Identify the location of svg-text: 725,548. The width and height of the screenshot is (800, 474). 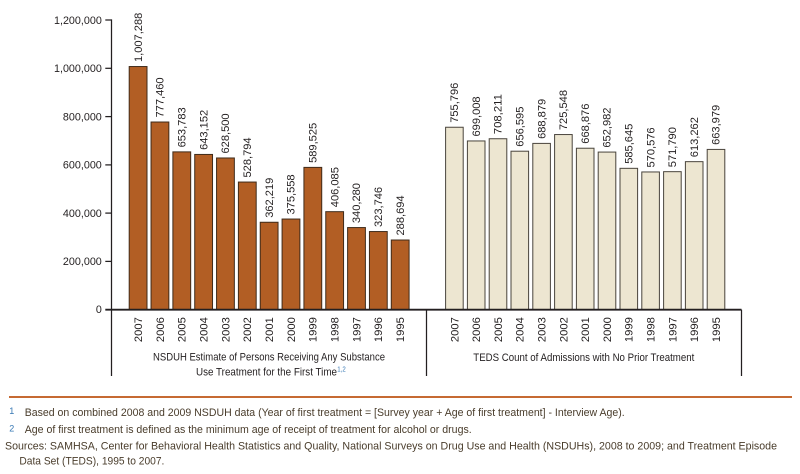
(564, 110).